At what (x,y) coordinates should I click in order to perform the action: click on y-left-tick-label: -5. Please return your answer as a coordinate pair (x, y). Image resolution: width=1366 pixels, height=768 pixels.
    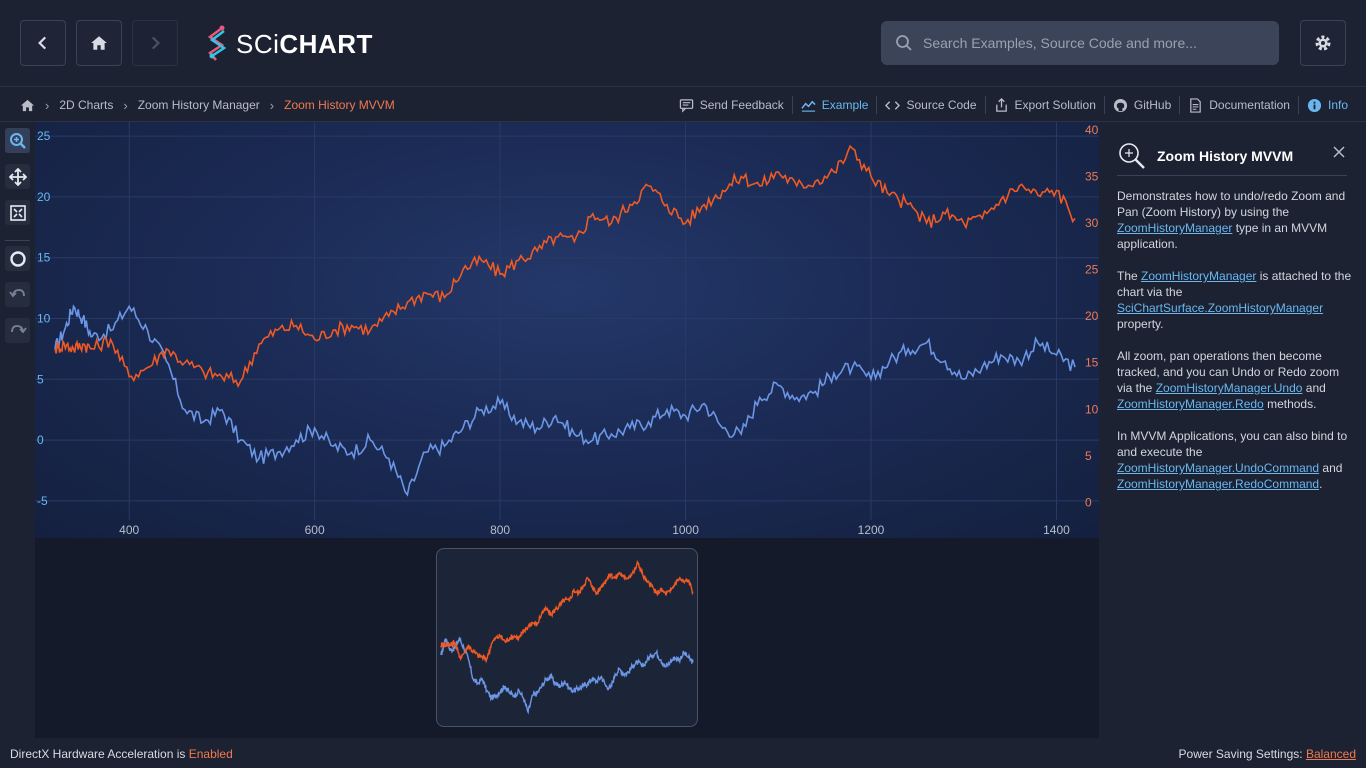
    Looking at the image, I should click on (42, 501).